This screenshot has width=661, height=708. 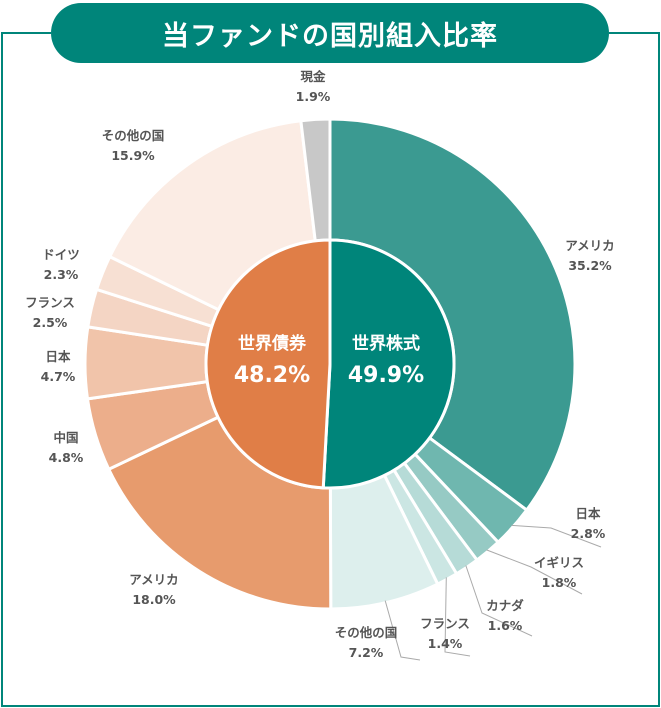 I want to click on slice-label-value-4: 1.4%, so click(x=445, y=643).